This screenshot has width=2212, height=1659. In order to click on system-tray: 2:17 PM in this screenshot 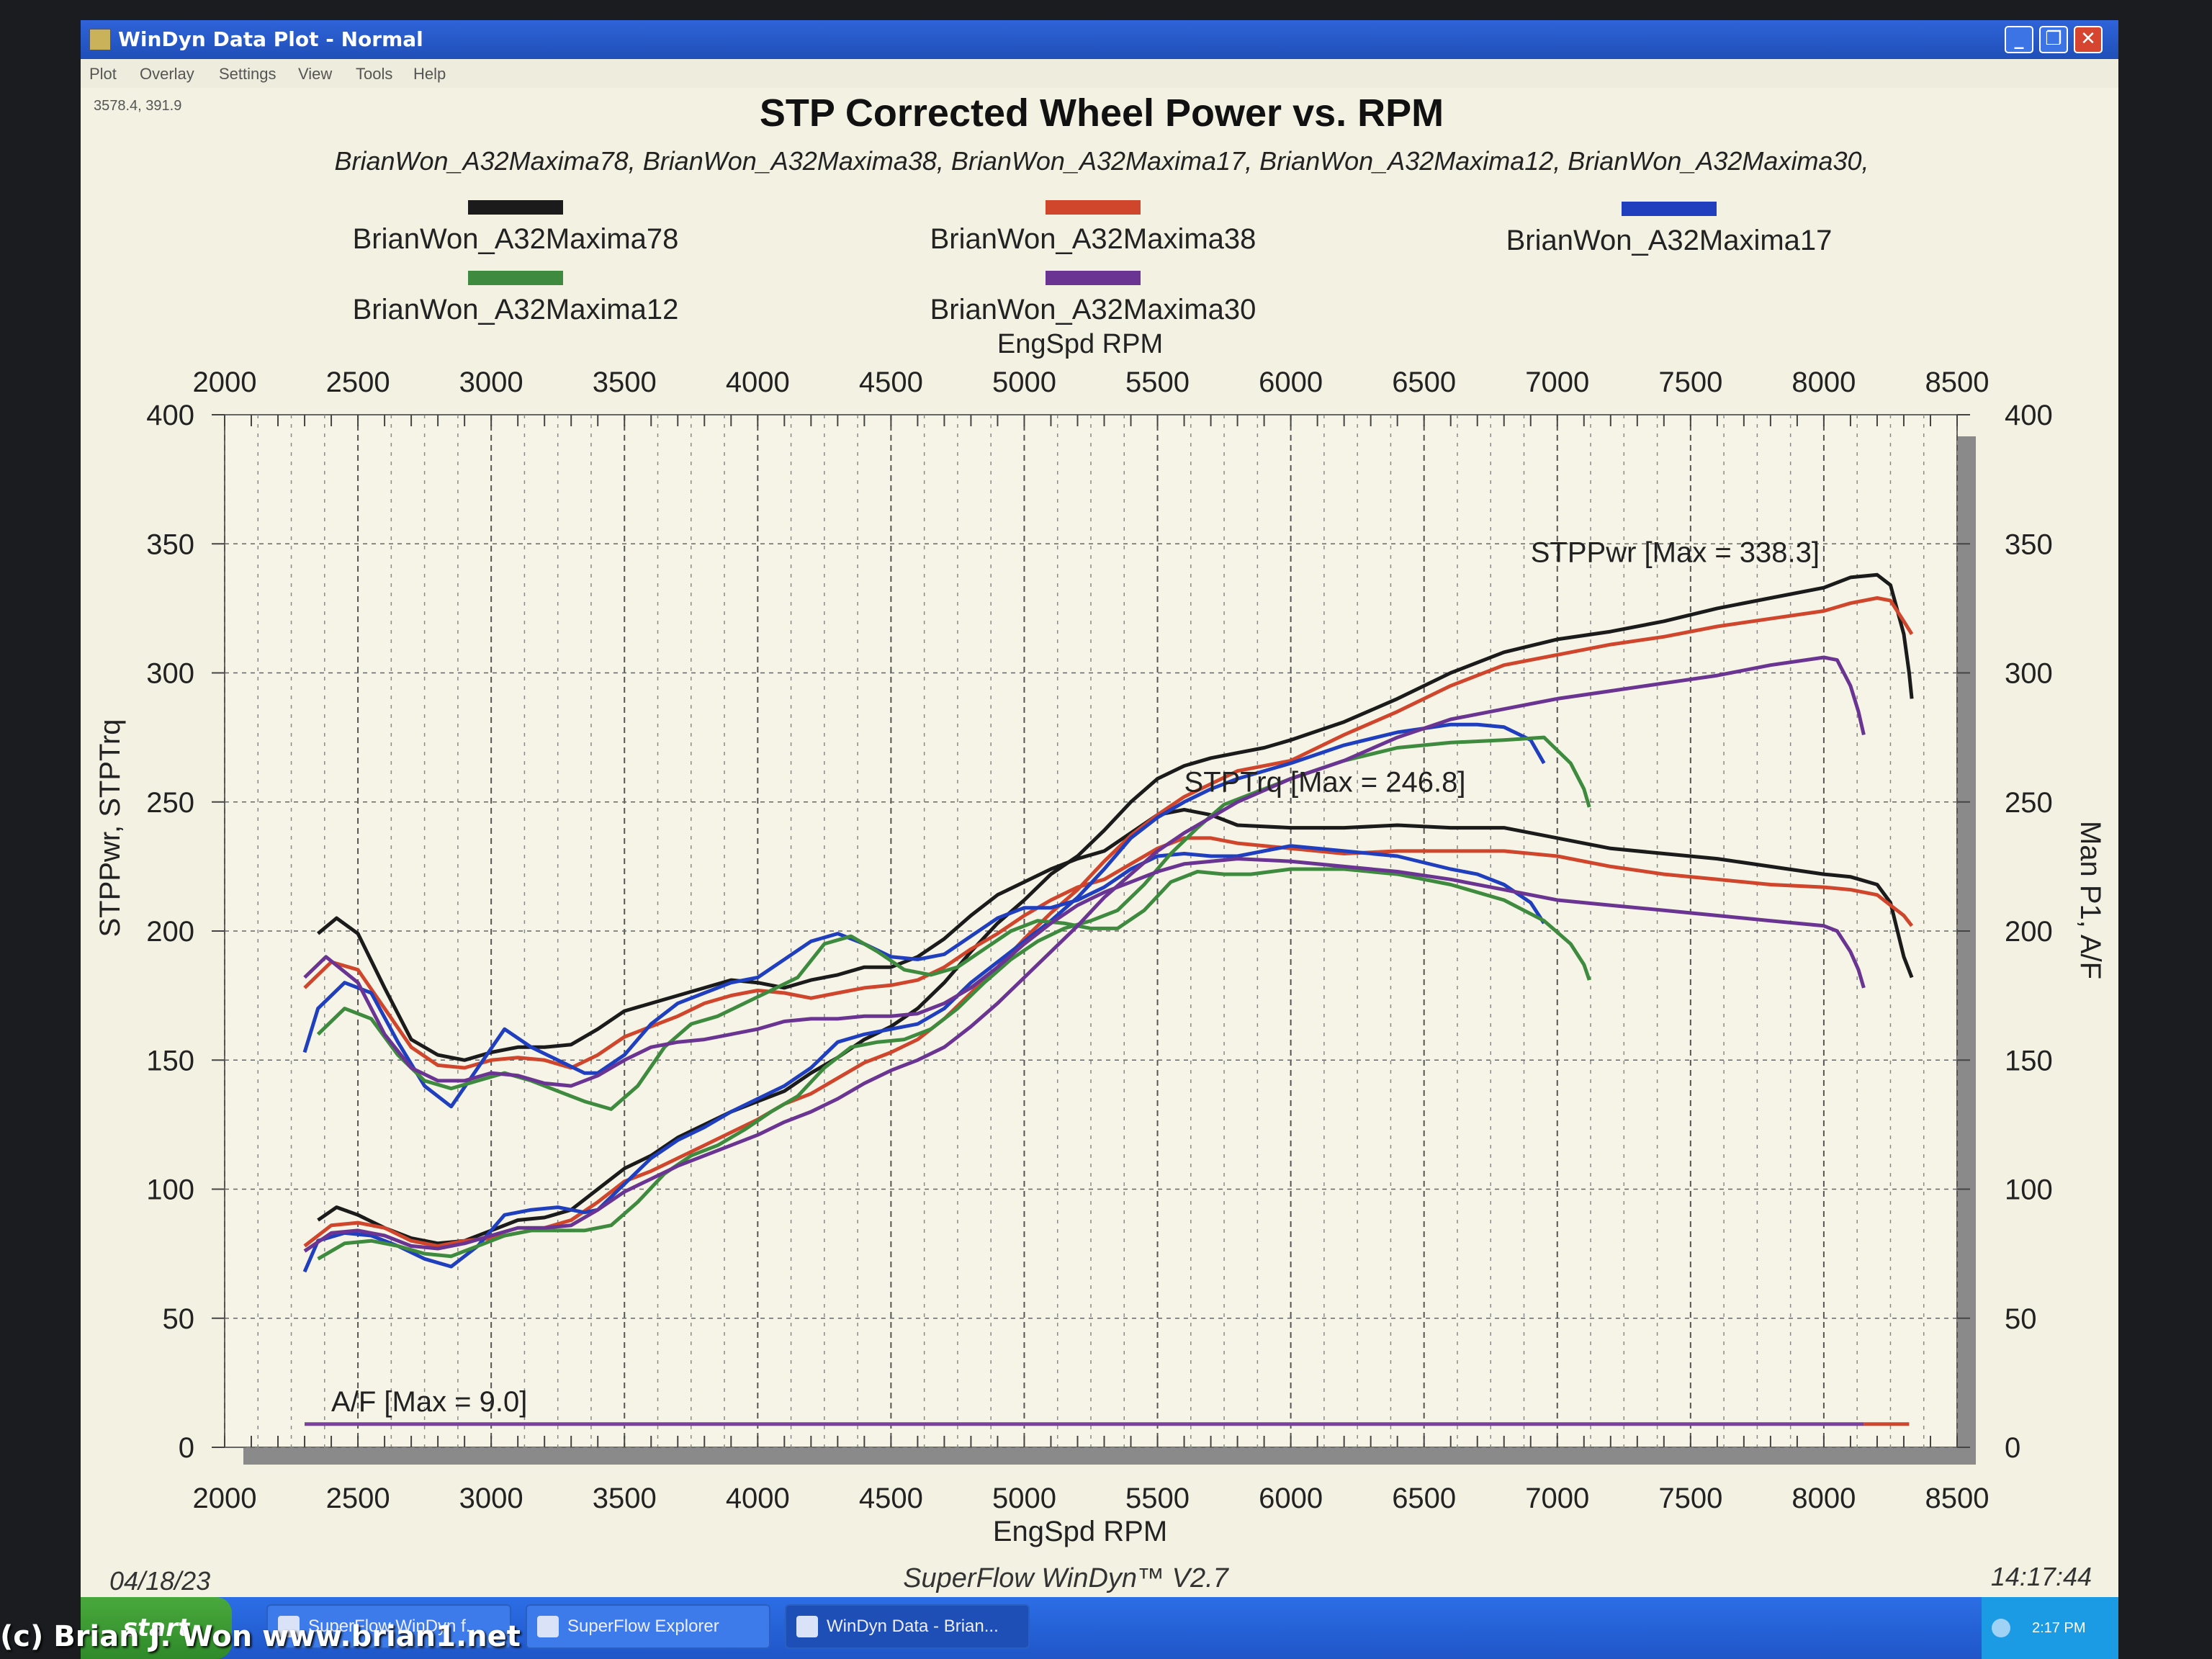, I will do `click(2050, 1628)`.